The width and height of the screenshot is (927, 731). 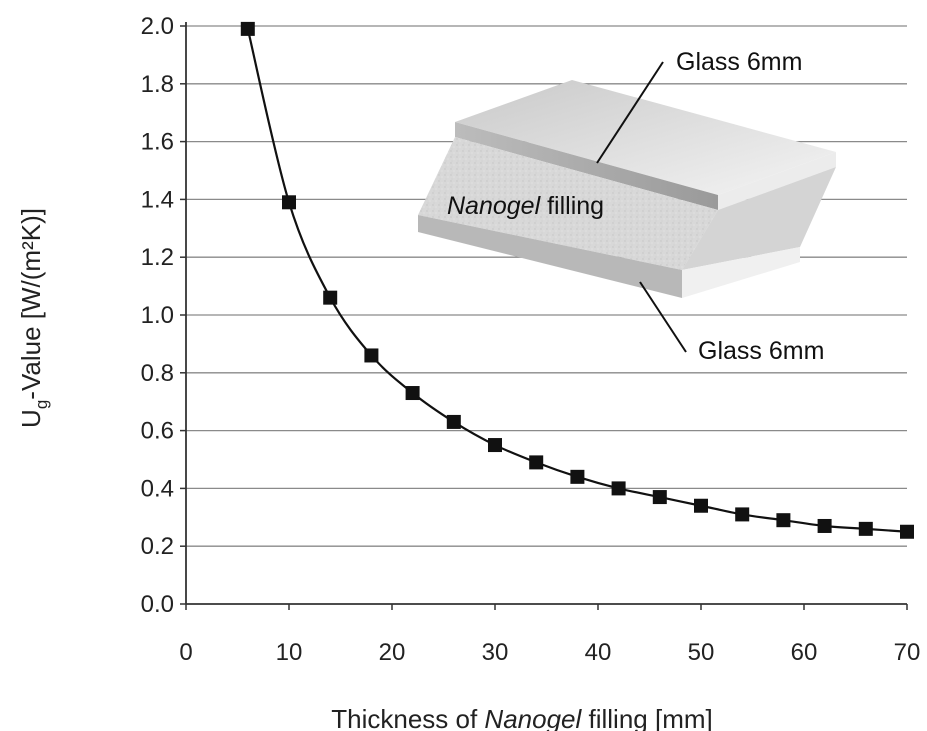 What do you see at coordinates (549, 652) in the screenshot?
I see `x-tick-labels: 0 10 20 30 40 50 60 70` at bounding box center [549, 652].